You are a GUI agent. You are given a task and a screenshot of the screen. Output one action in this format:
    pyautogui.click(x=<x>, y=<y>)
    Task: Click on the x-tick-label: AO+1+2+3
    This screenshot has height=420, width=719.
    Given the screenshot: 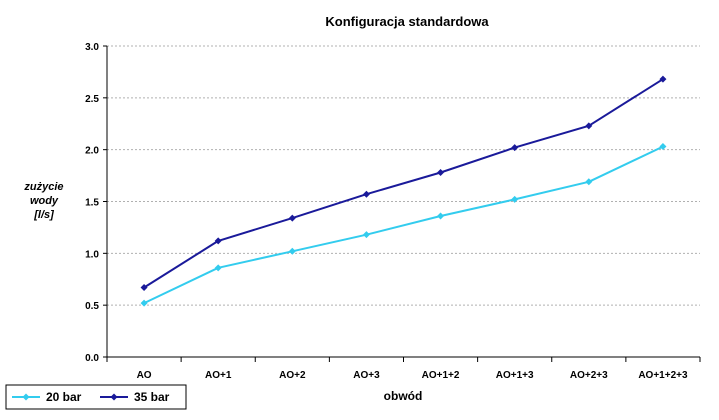 What is the action you would take?
    pyautogui.click(x=663, y=375)
    